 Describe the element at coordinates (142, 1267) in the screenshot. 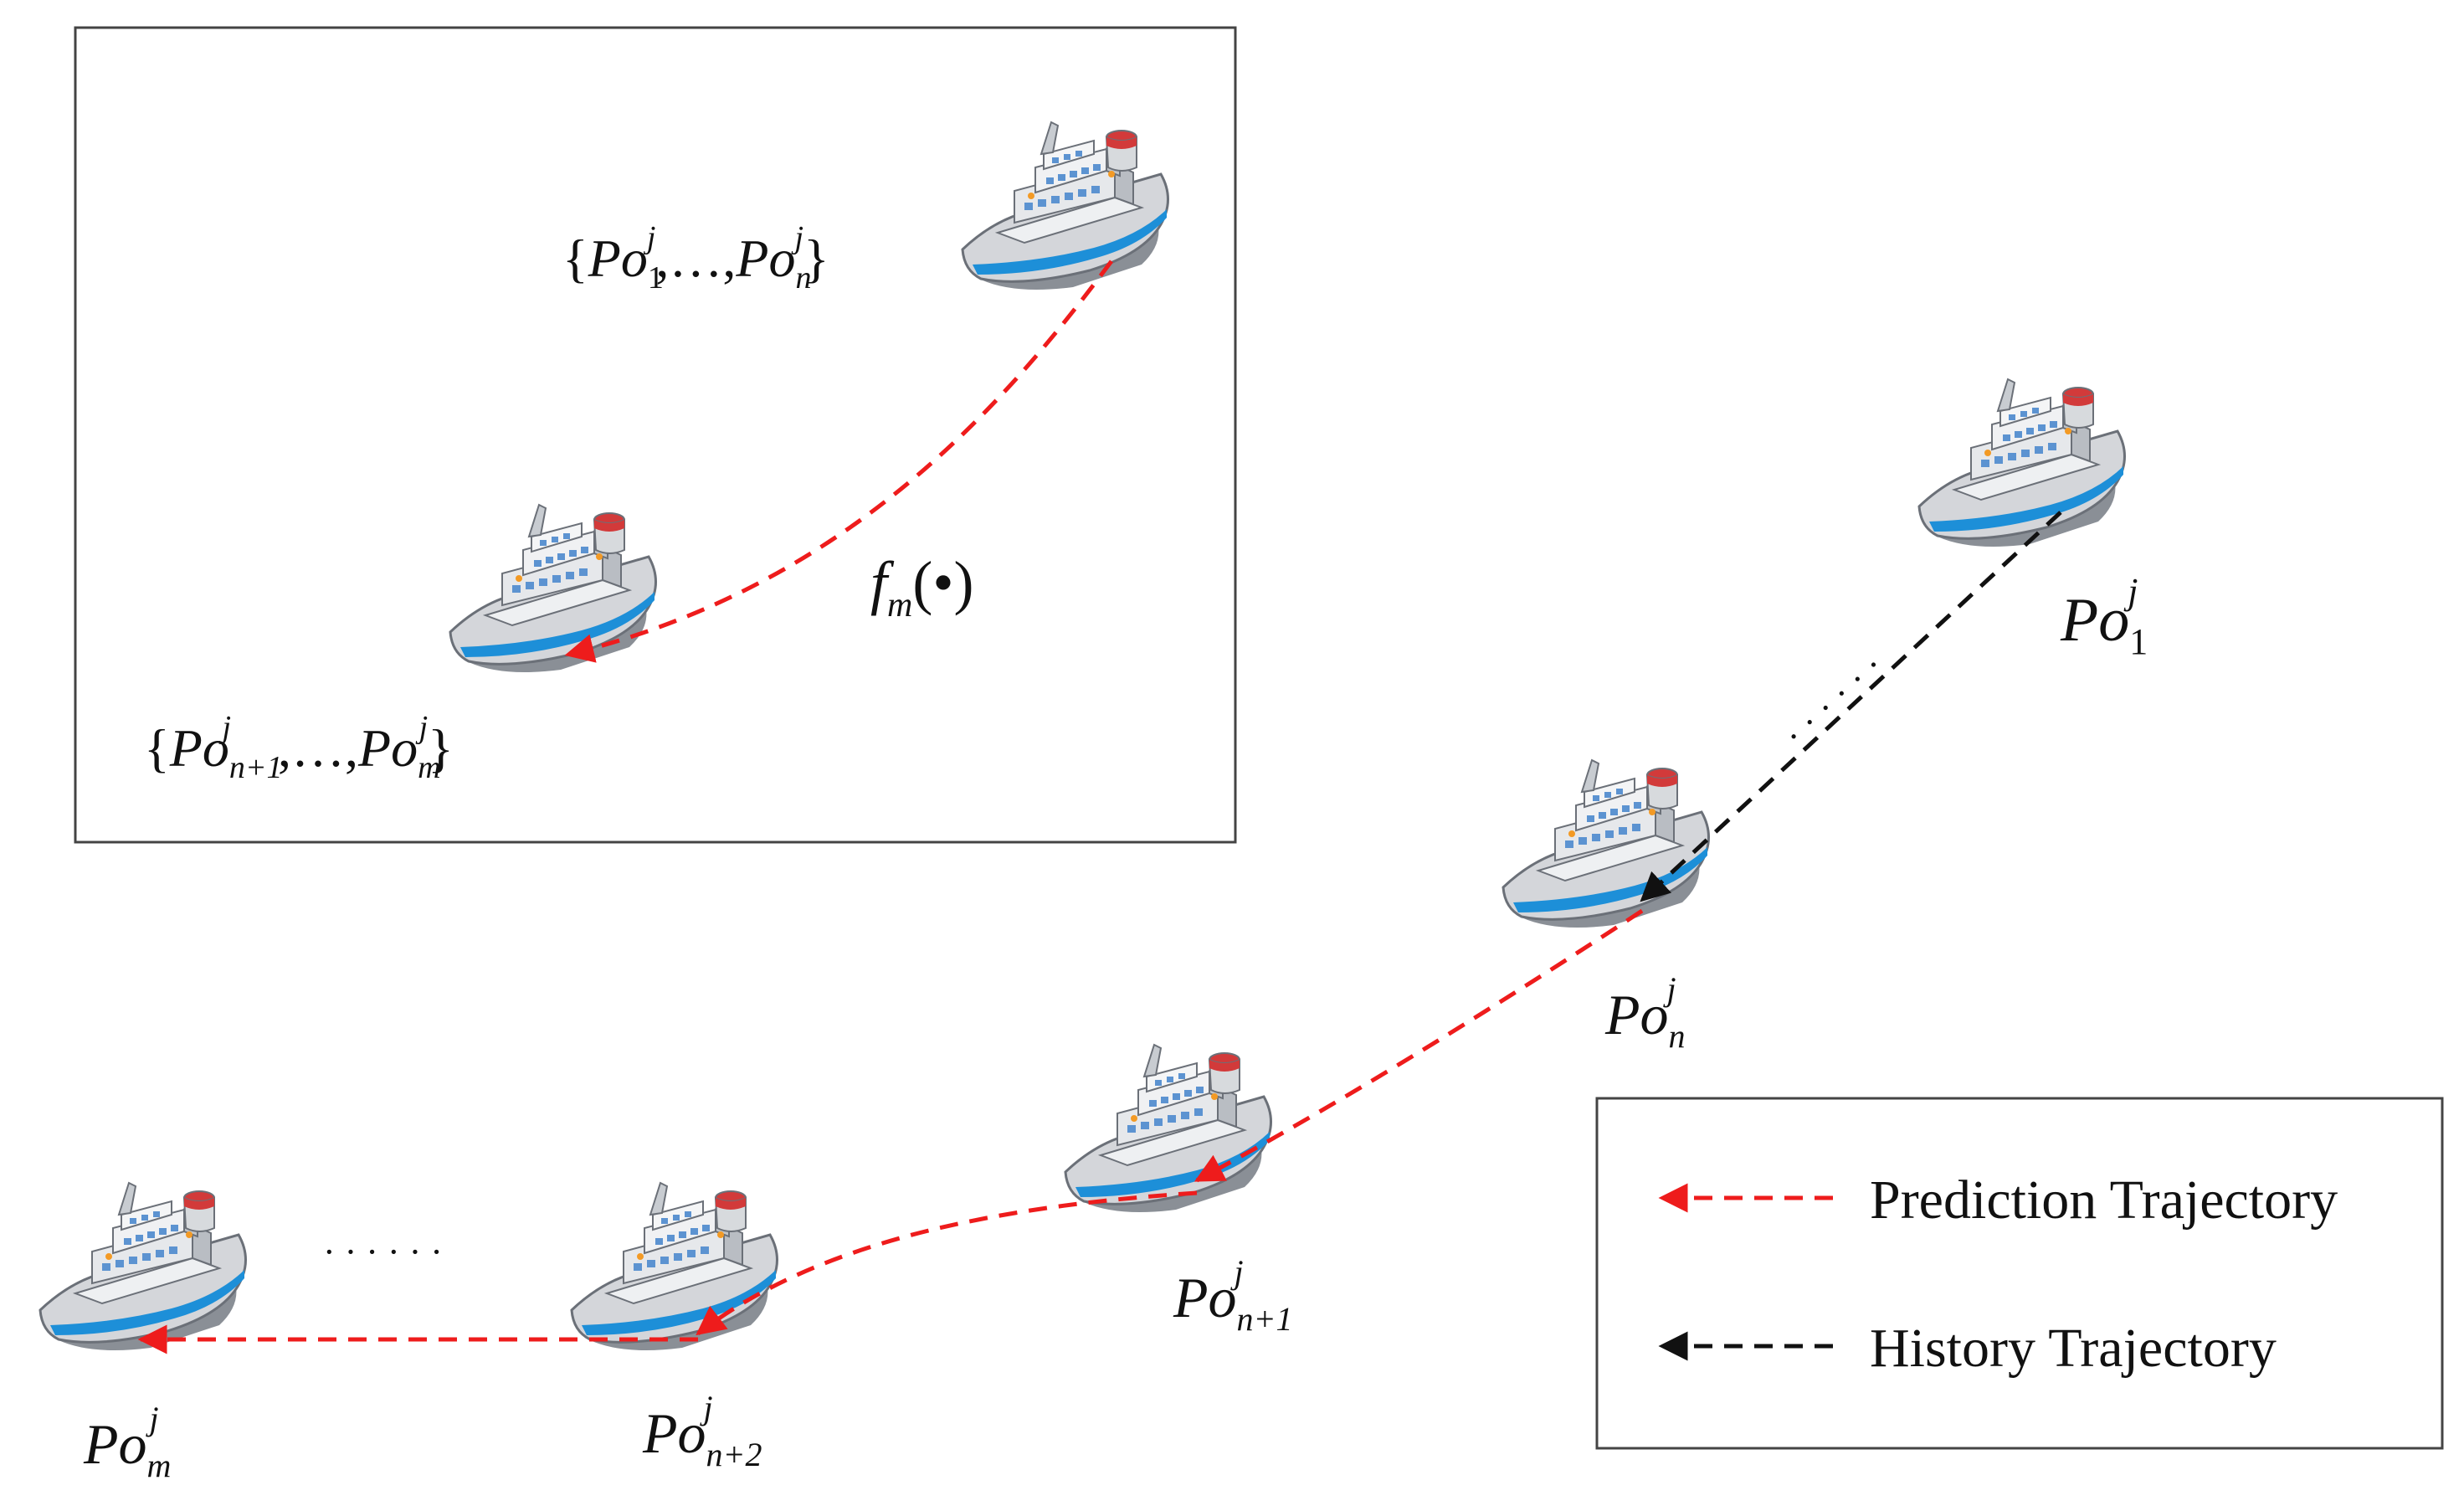

I see `ship-po-m` at that location.